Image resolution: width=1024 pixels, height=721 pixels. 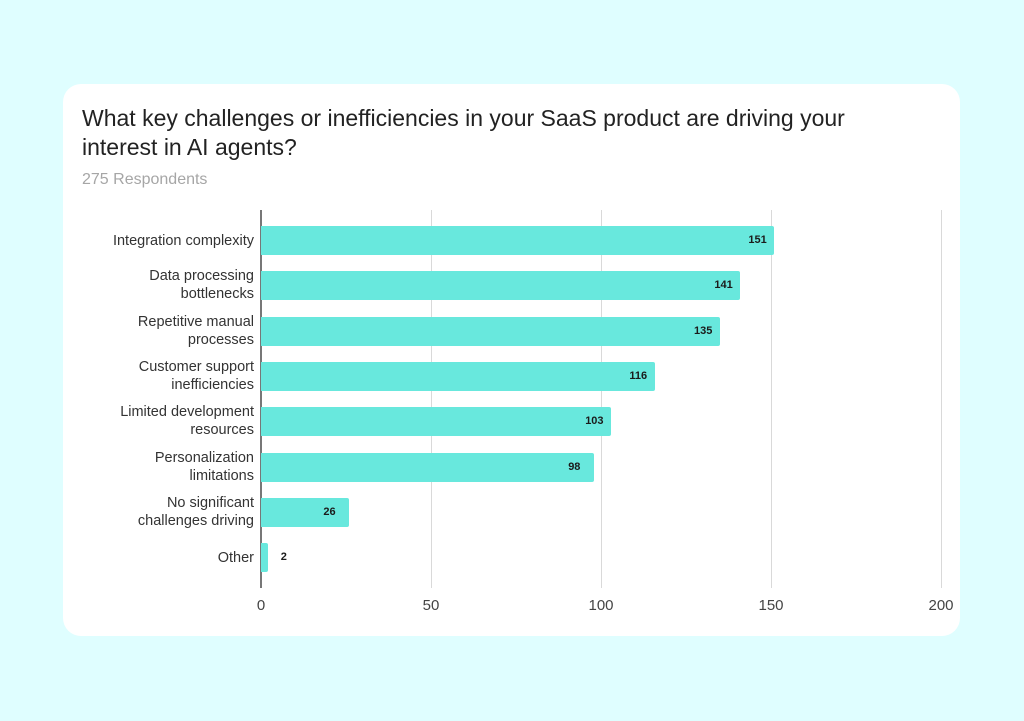 I want to click on category-label: Limited development resources, so click(x=187, y=421).